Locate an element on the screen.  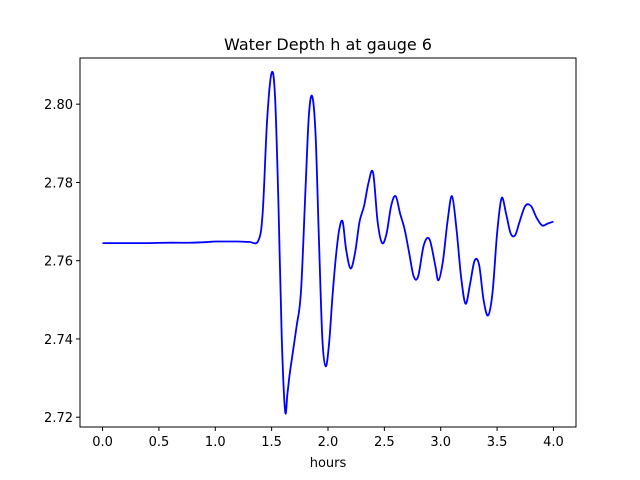
y-tick-label: 2.72 is located at coordinates (58, 418).